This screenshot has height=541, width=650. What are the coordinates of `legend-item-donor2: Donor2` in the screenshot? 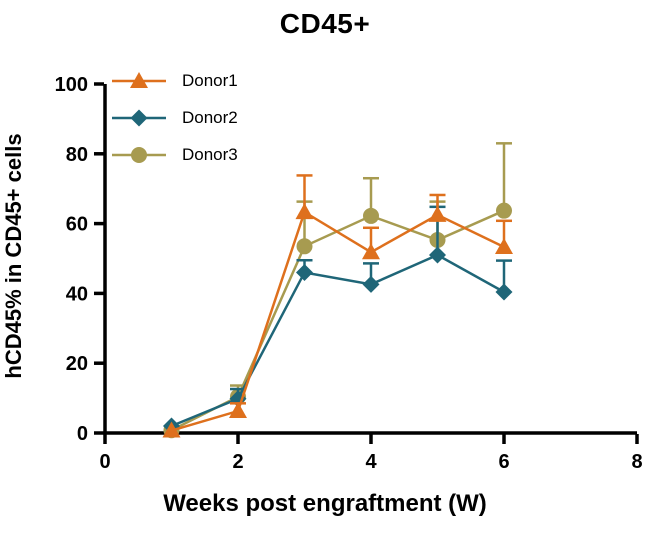 It's located at (174, 118).